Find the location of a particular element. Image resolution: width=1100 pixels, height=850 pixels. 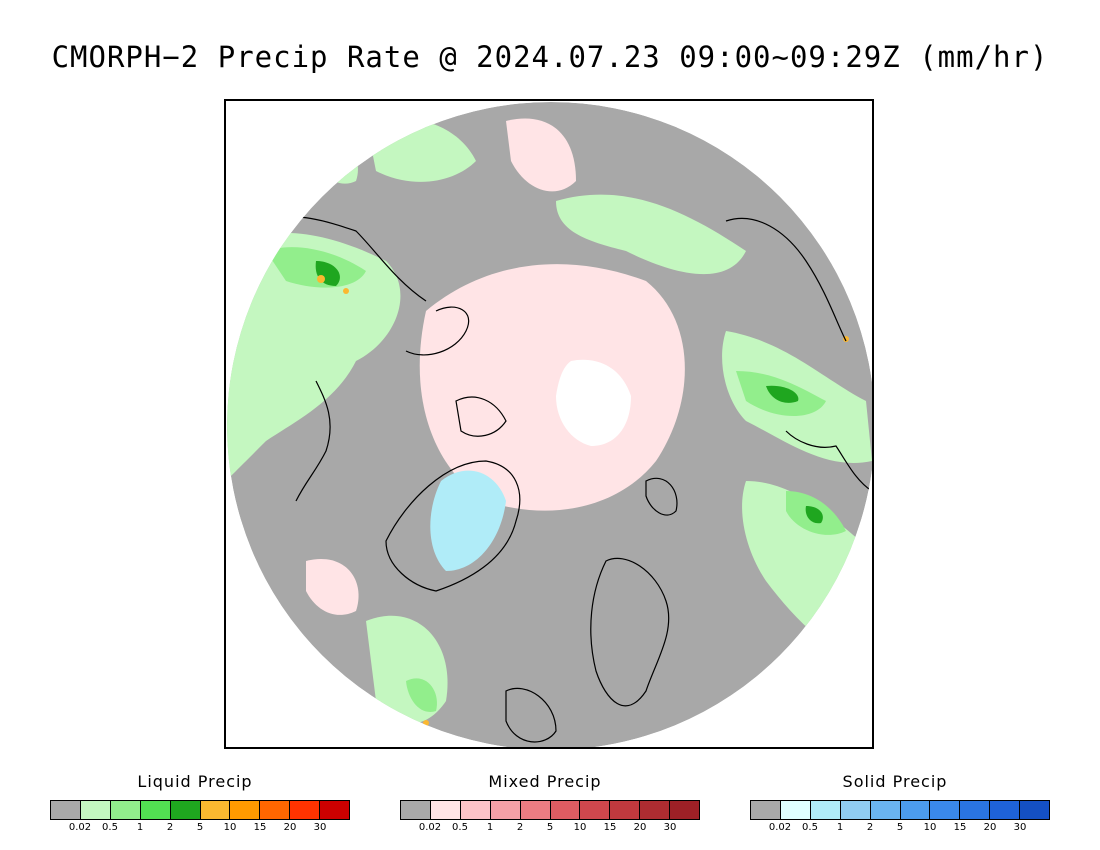

legend-title: Liquid Precip is located at coordinates (195, 781).